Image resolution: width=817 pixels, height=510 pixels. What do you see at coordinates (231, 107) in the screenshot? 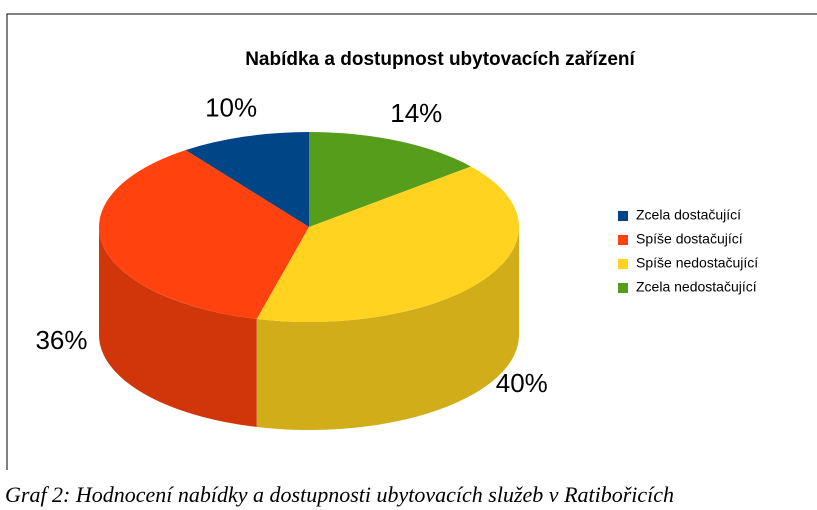
I see `data-label: 10%` at bounding box center [231, 107].